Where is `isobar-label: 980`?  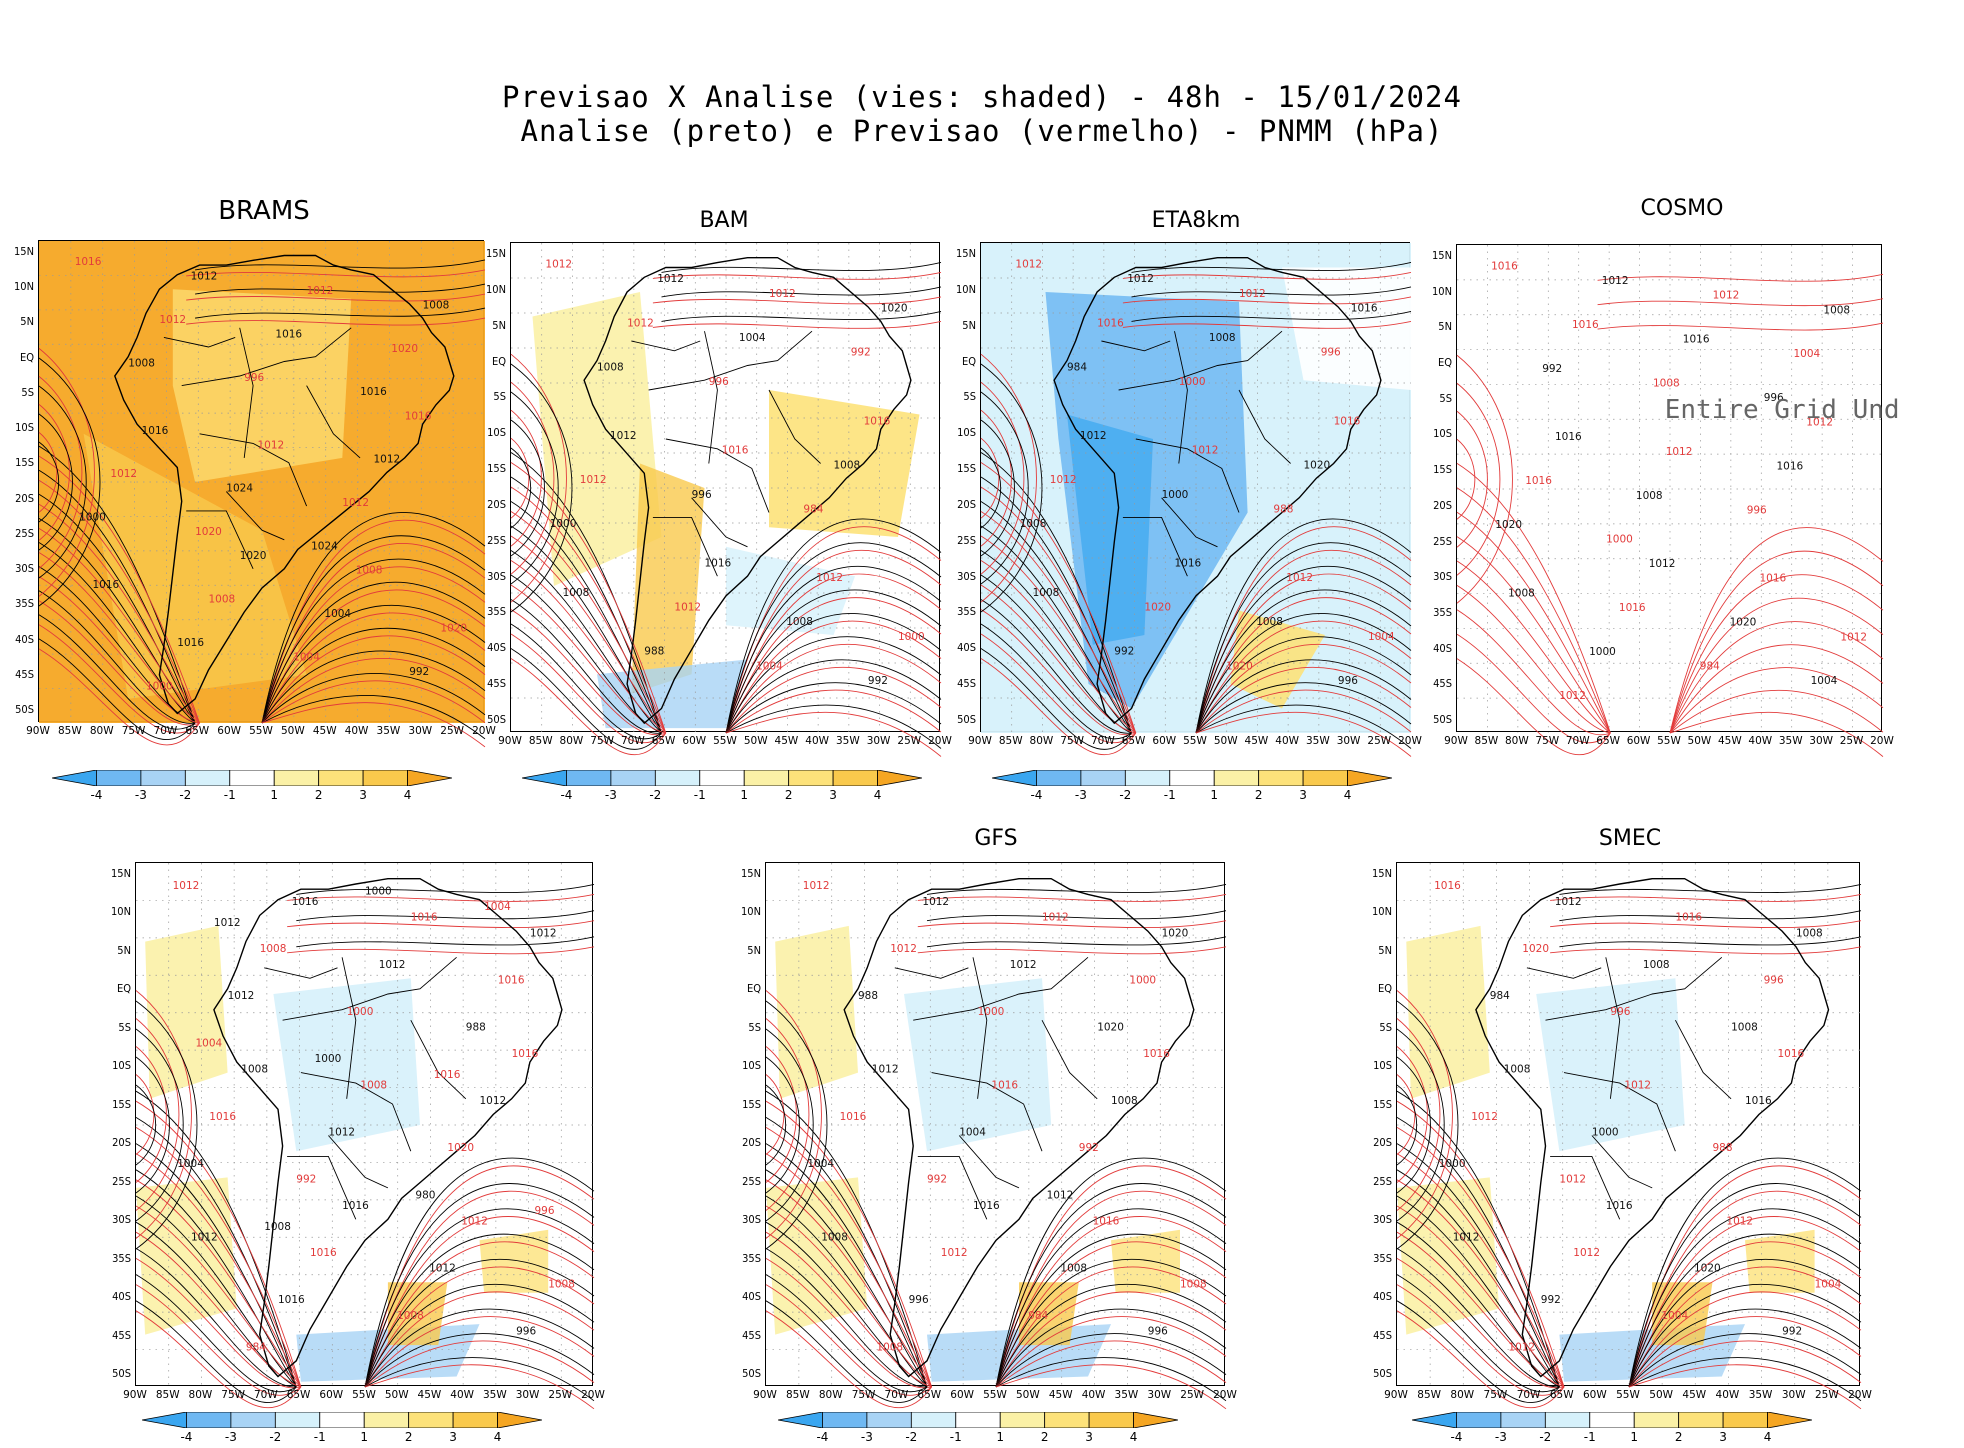 isobar-label: 980 is located at coordinates (425, 1195).